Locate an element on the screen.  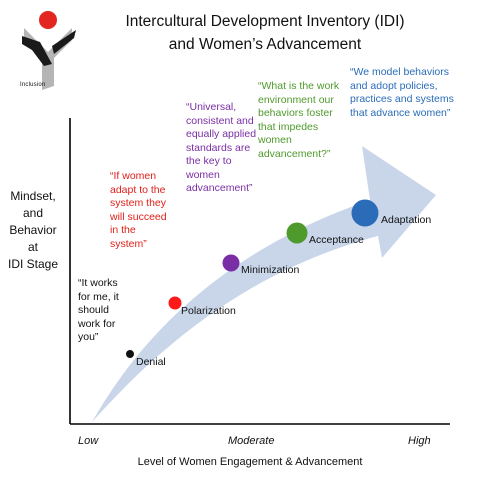
stage-label-polarization: Polarization is located at coordinates (208, 311).